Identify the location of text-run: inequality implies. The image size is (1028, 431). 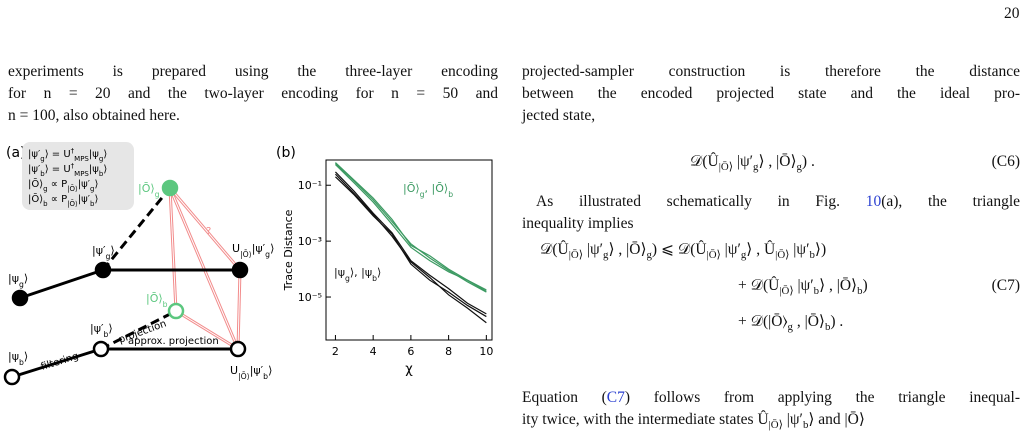
(578, 223).